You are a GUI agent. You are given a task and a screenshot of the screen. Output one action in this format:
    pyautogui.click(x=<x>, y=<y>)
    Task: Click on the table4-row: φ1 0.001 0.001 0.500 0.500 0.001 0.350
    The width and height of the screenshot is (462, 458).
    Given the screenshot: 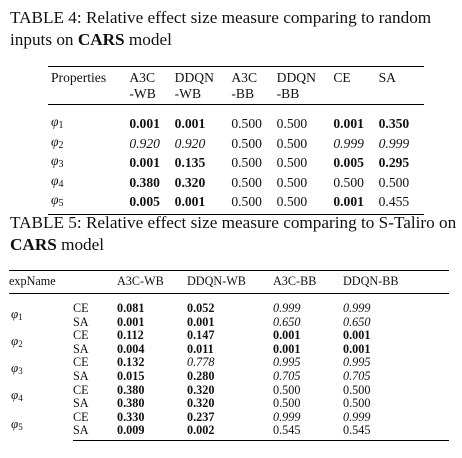 What is the action you would take?
    pyautogui.click(x=236, y=119)
    